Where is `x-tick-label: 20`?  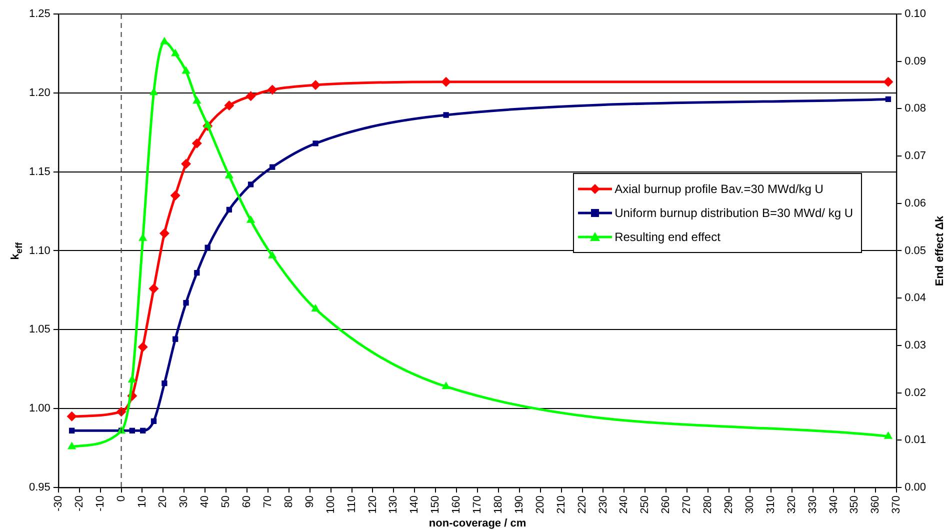
x-tick-label: 20 is located at coordinates (163, 501).